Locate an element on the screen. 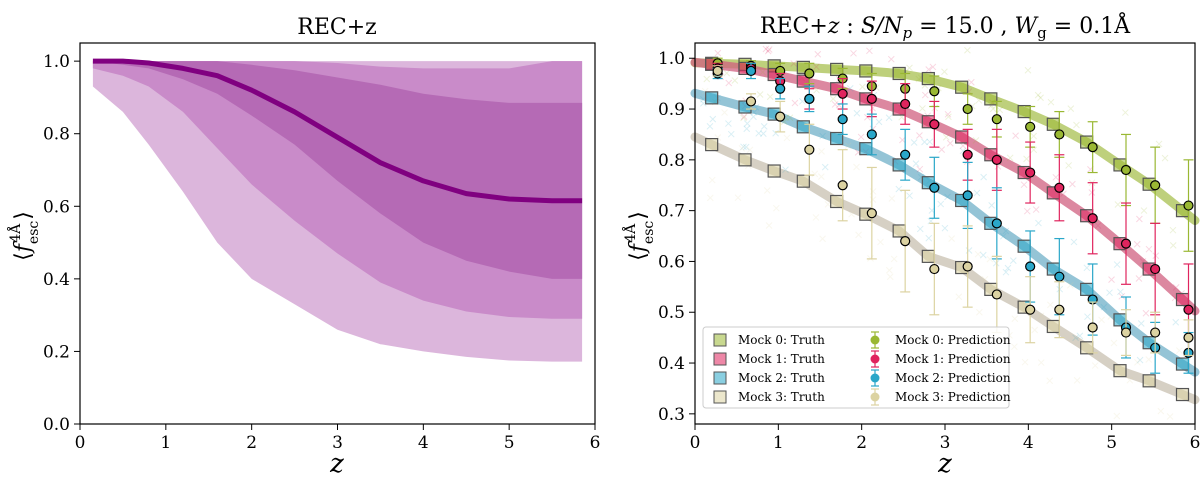  legend-truth-marker is located at coordinates (720, 359).